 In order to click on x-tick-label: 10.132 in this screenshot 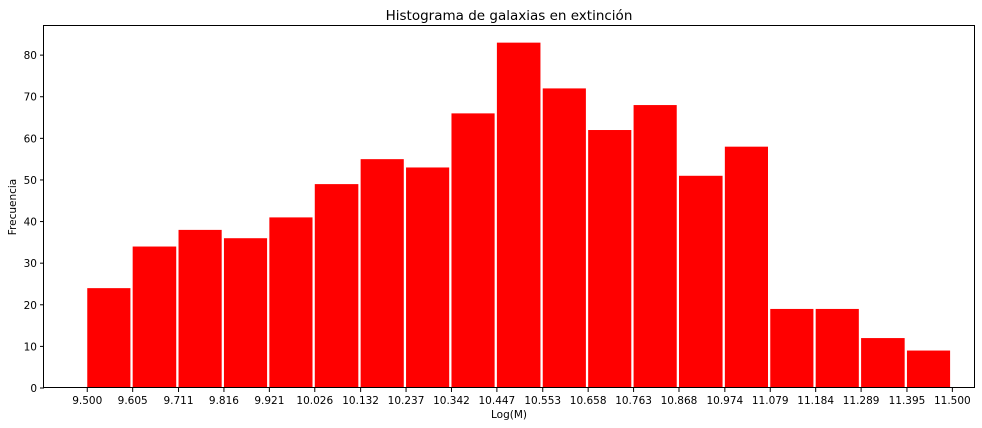, I will do `click(360, 401)`.